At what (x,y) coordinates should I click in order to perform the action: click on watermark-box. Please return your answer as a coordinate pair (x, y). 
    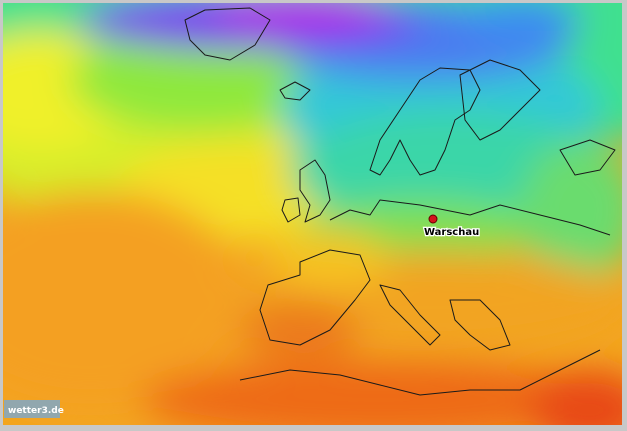
    Looking at the image, I should click on (32, 409).